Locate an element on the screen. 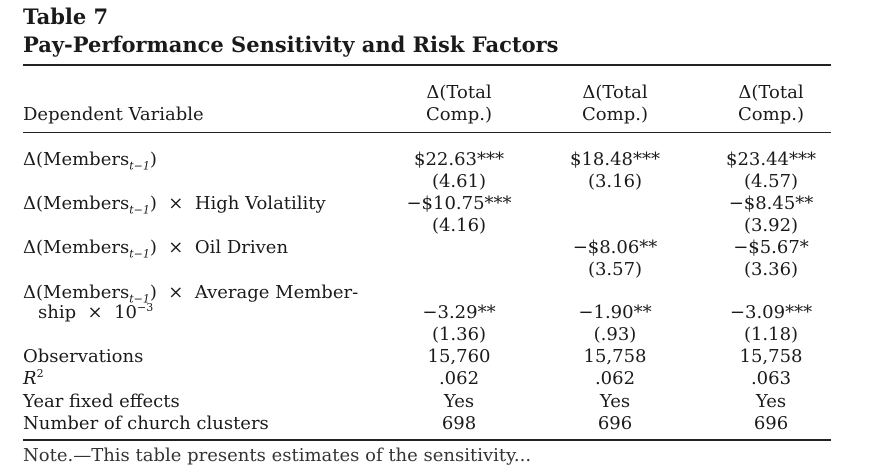  avgmem-col1-coef: −3.29** is located at coordinates (459, 312).